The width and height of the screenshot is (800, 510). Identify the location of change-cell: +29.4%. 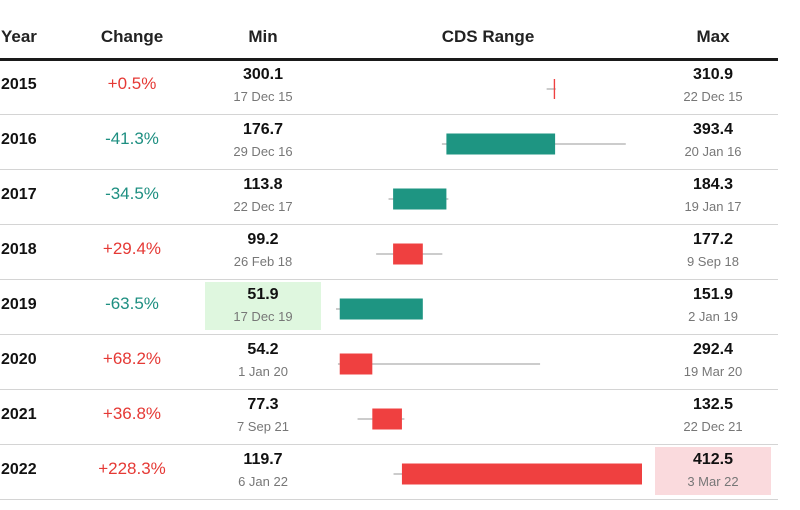
(132, 248).